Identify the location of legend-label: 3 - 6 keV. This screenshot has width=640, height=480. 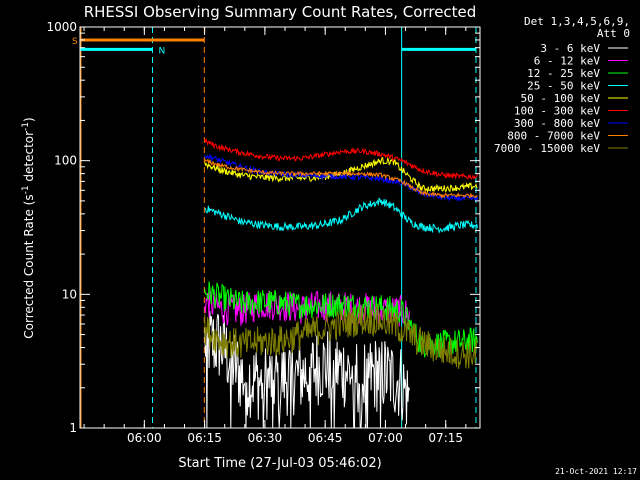
(570, 48).